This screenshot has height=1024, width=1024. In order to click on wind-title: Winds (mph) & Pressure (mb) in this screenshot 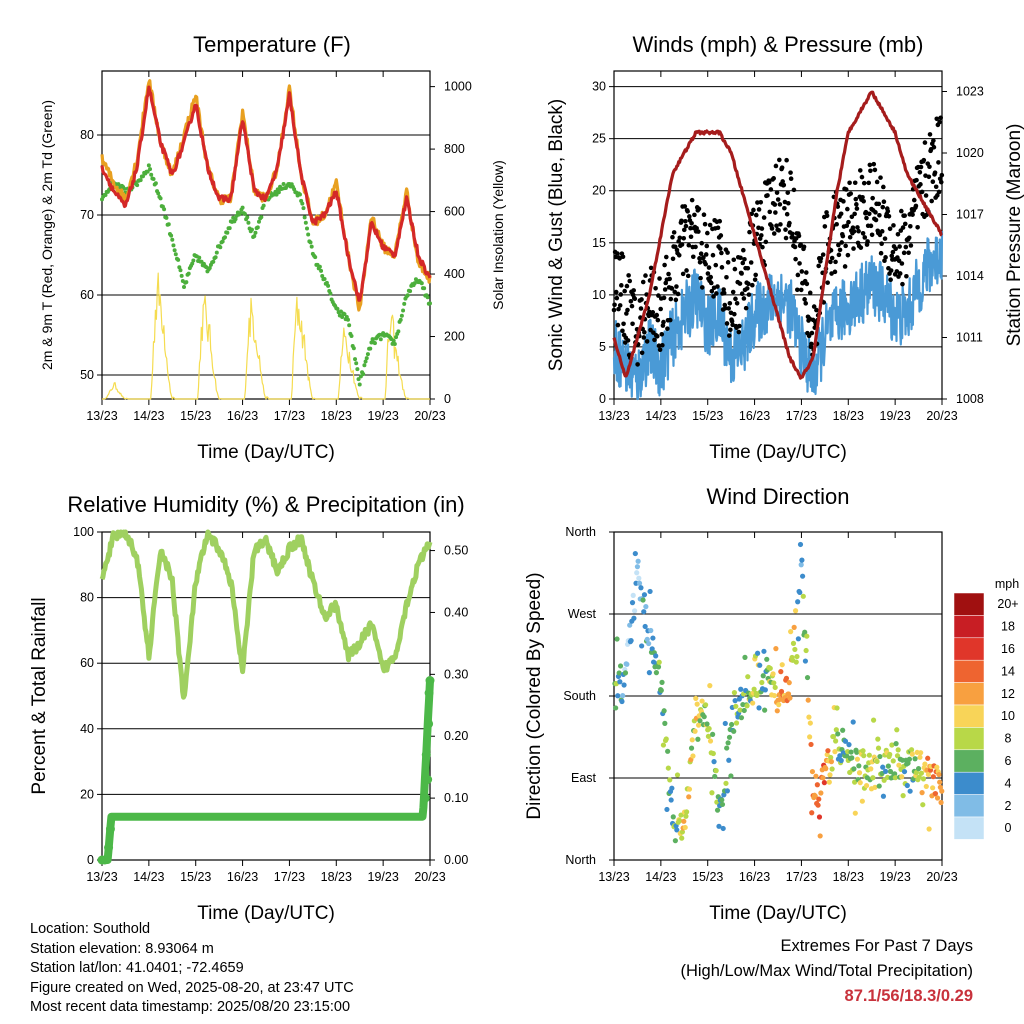, I will do `click(778, 44)`.